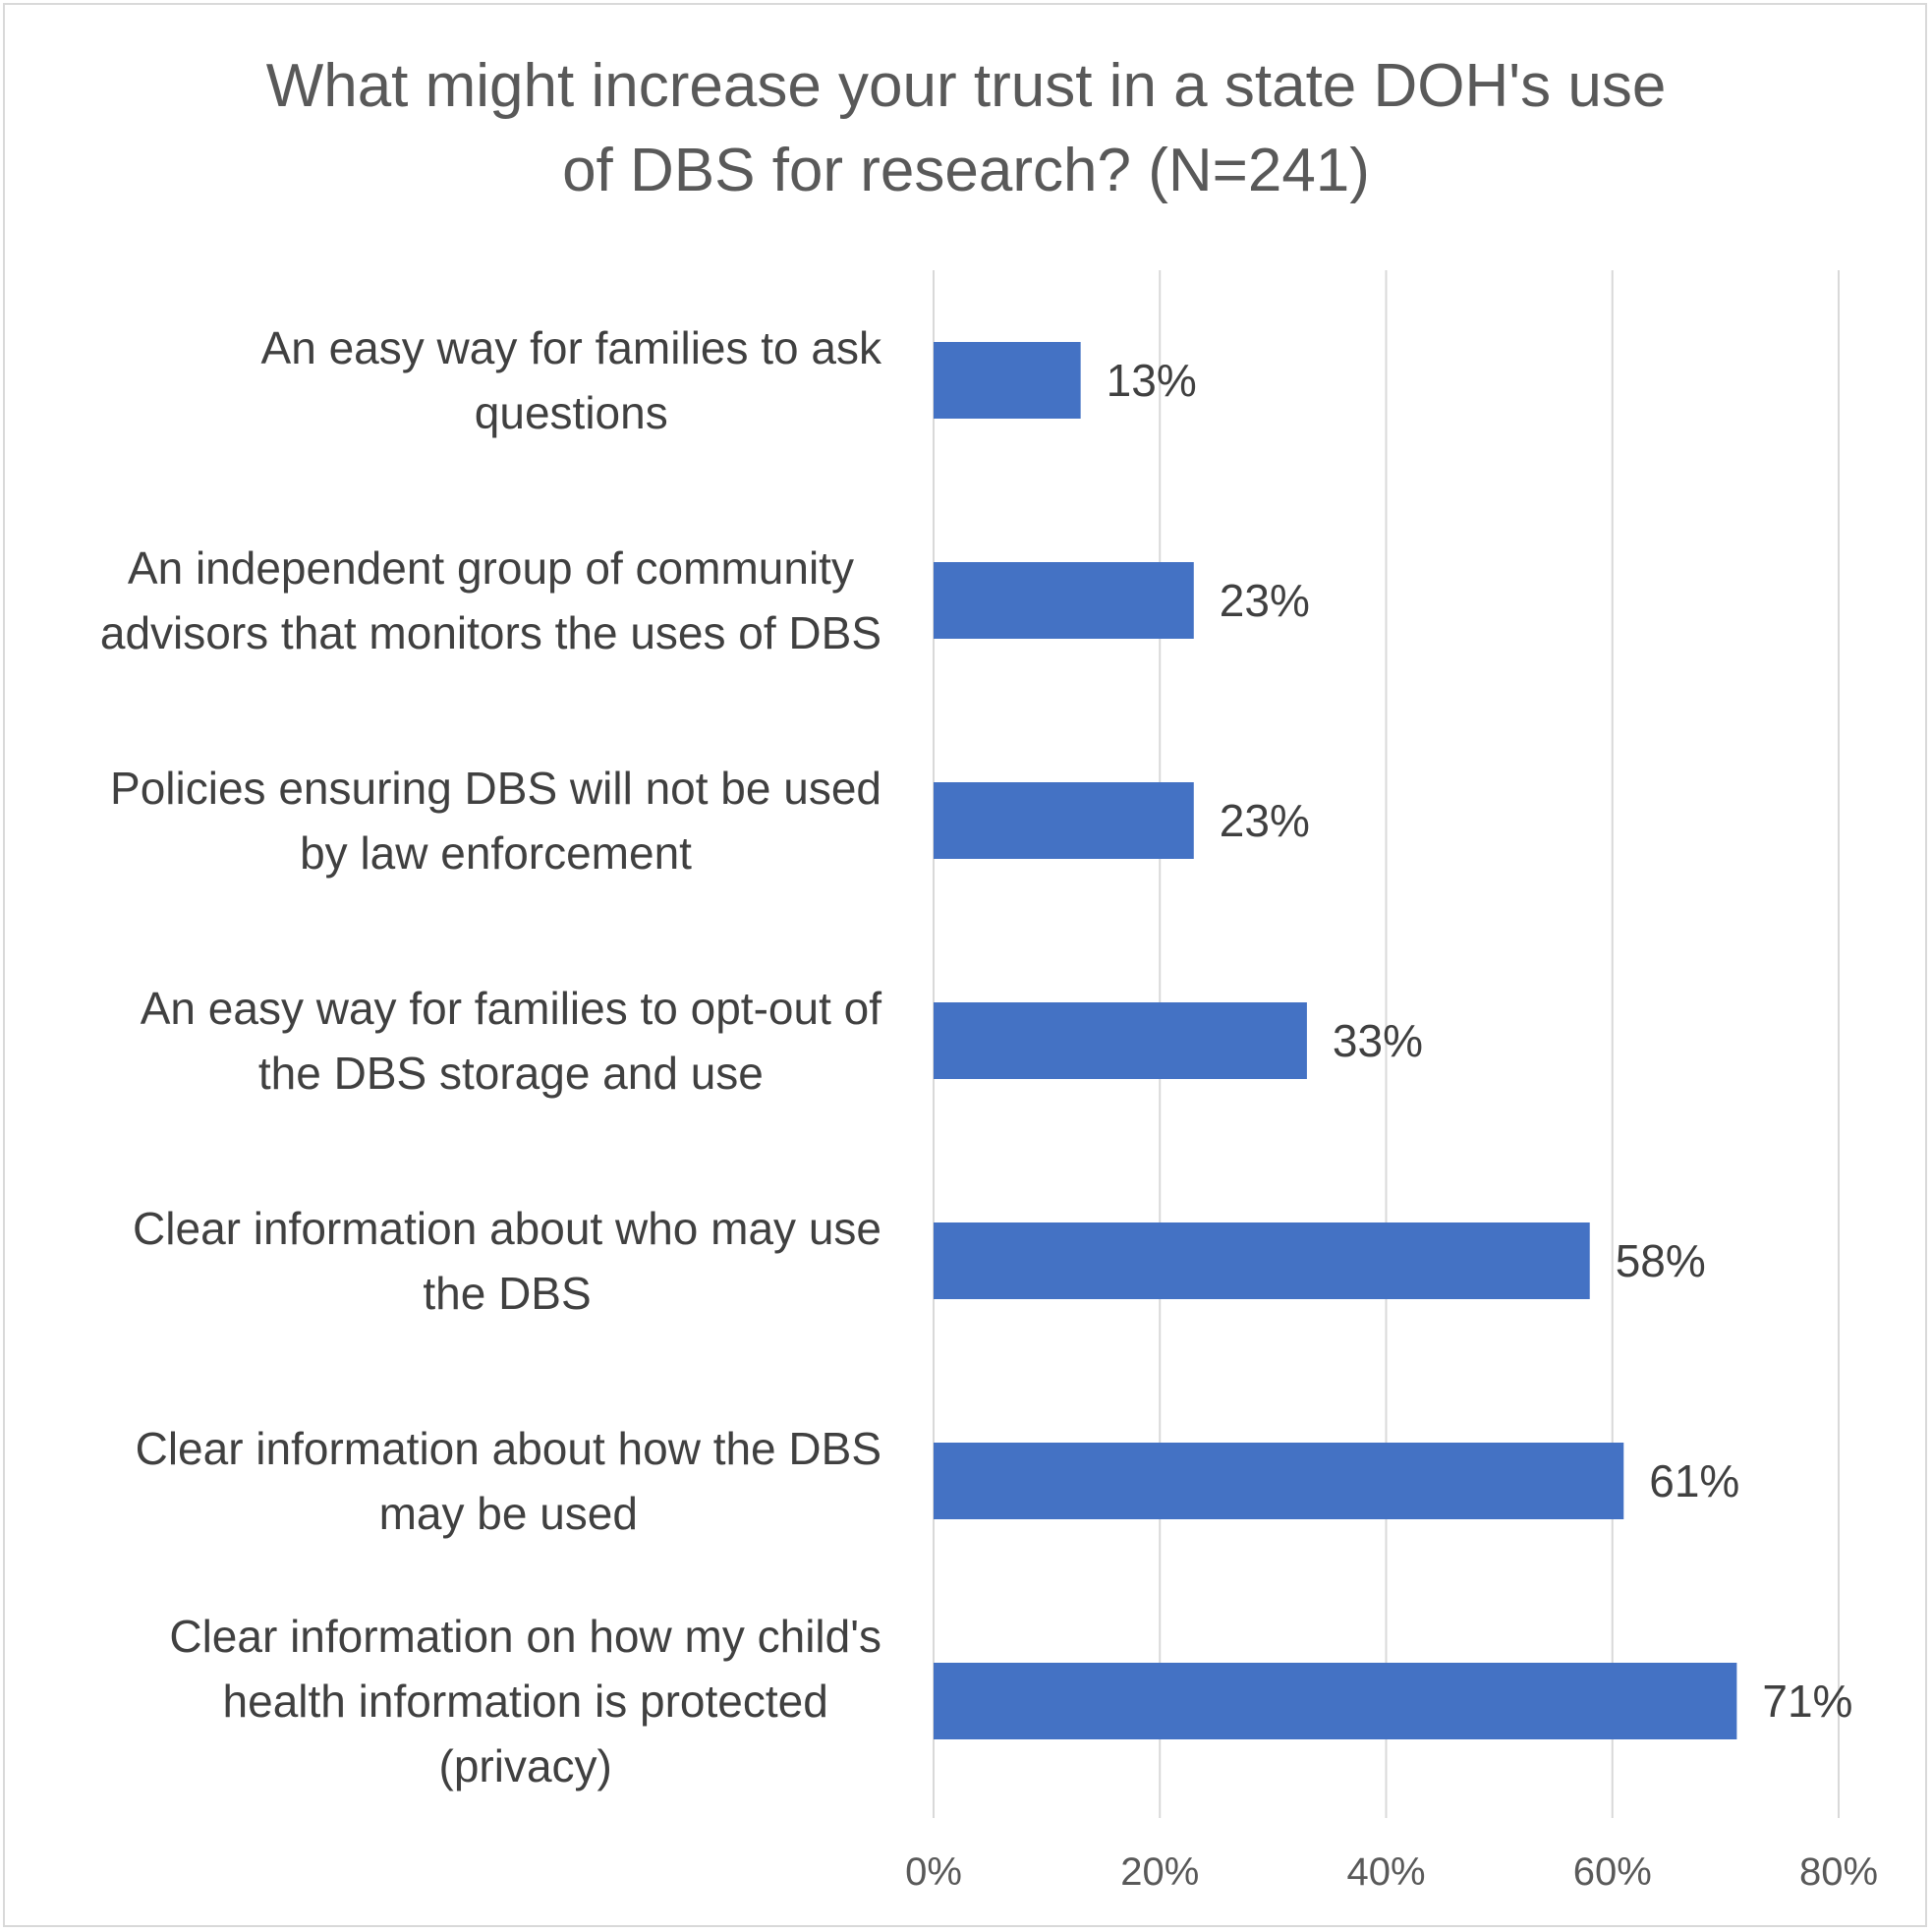 This screenshot has width=1932, height=1932. Describe the element at coordinates (511, 1009) in the screenshot. I see `category-label-line: An easy way for families to opt-out of` at that location.